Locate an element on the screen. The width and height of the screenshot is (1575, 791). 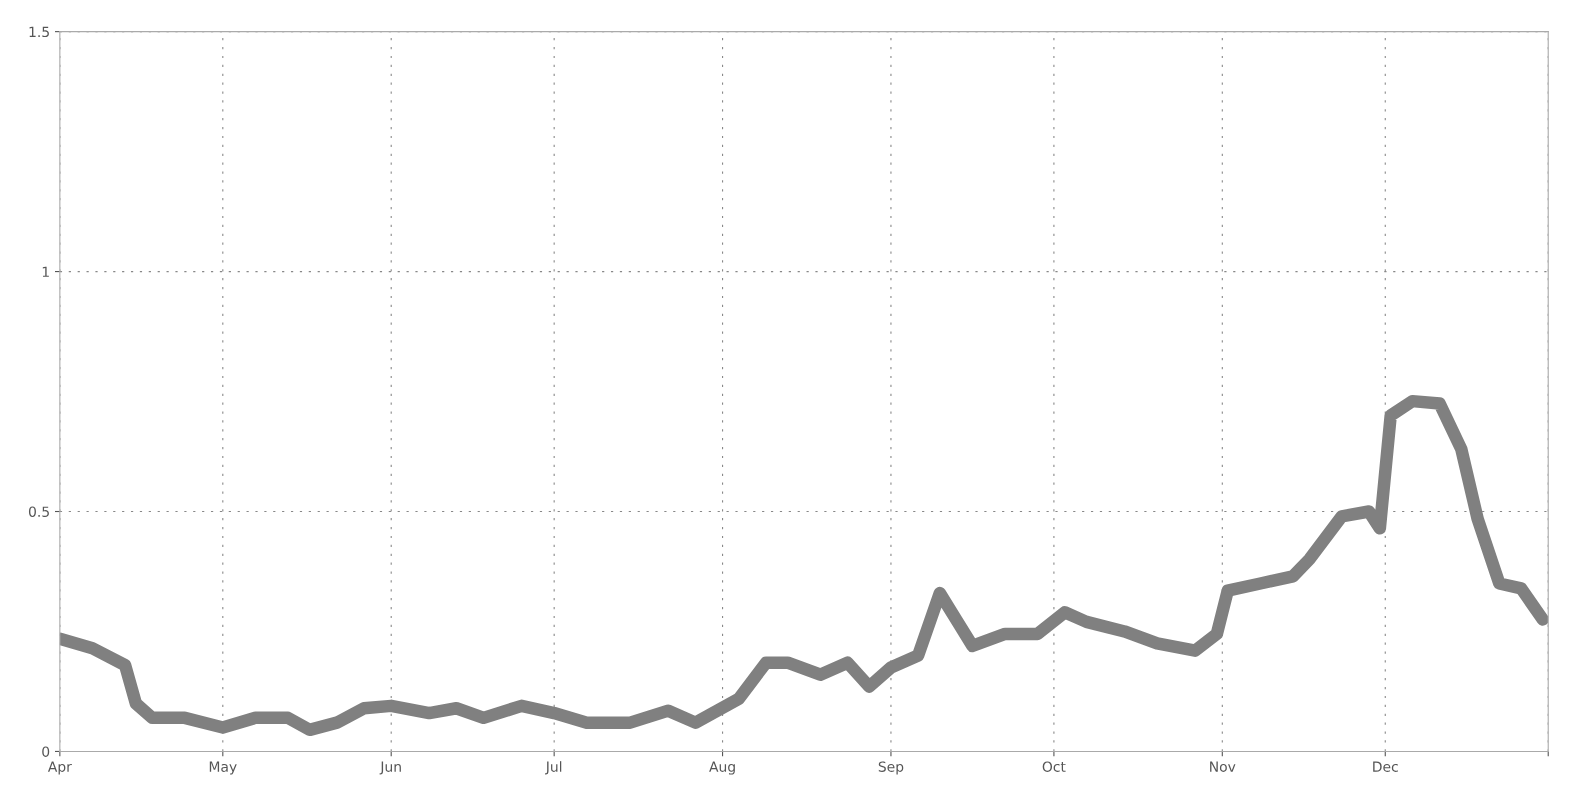
x-tick-label: Dec is located at coordinates (1385, 766).